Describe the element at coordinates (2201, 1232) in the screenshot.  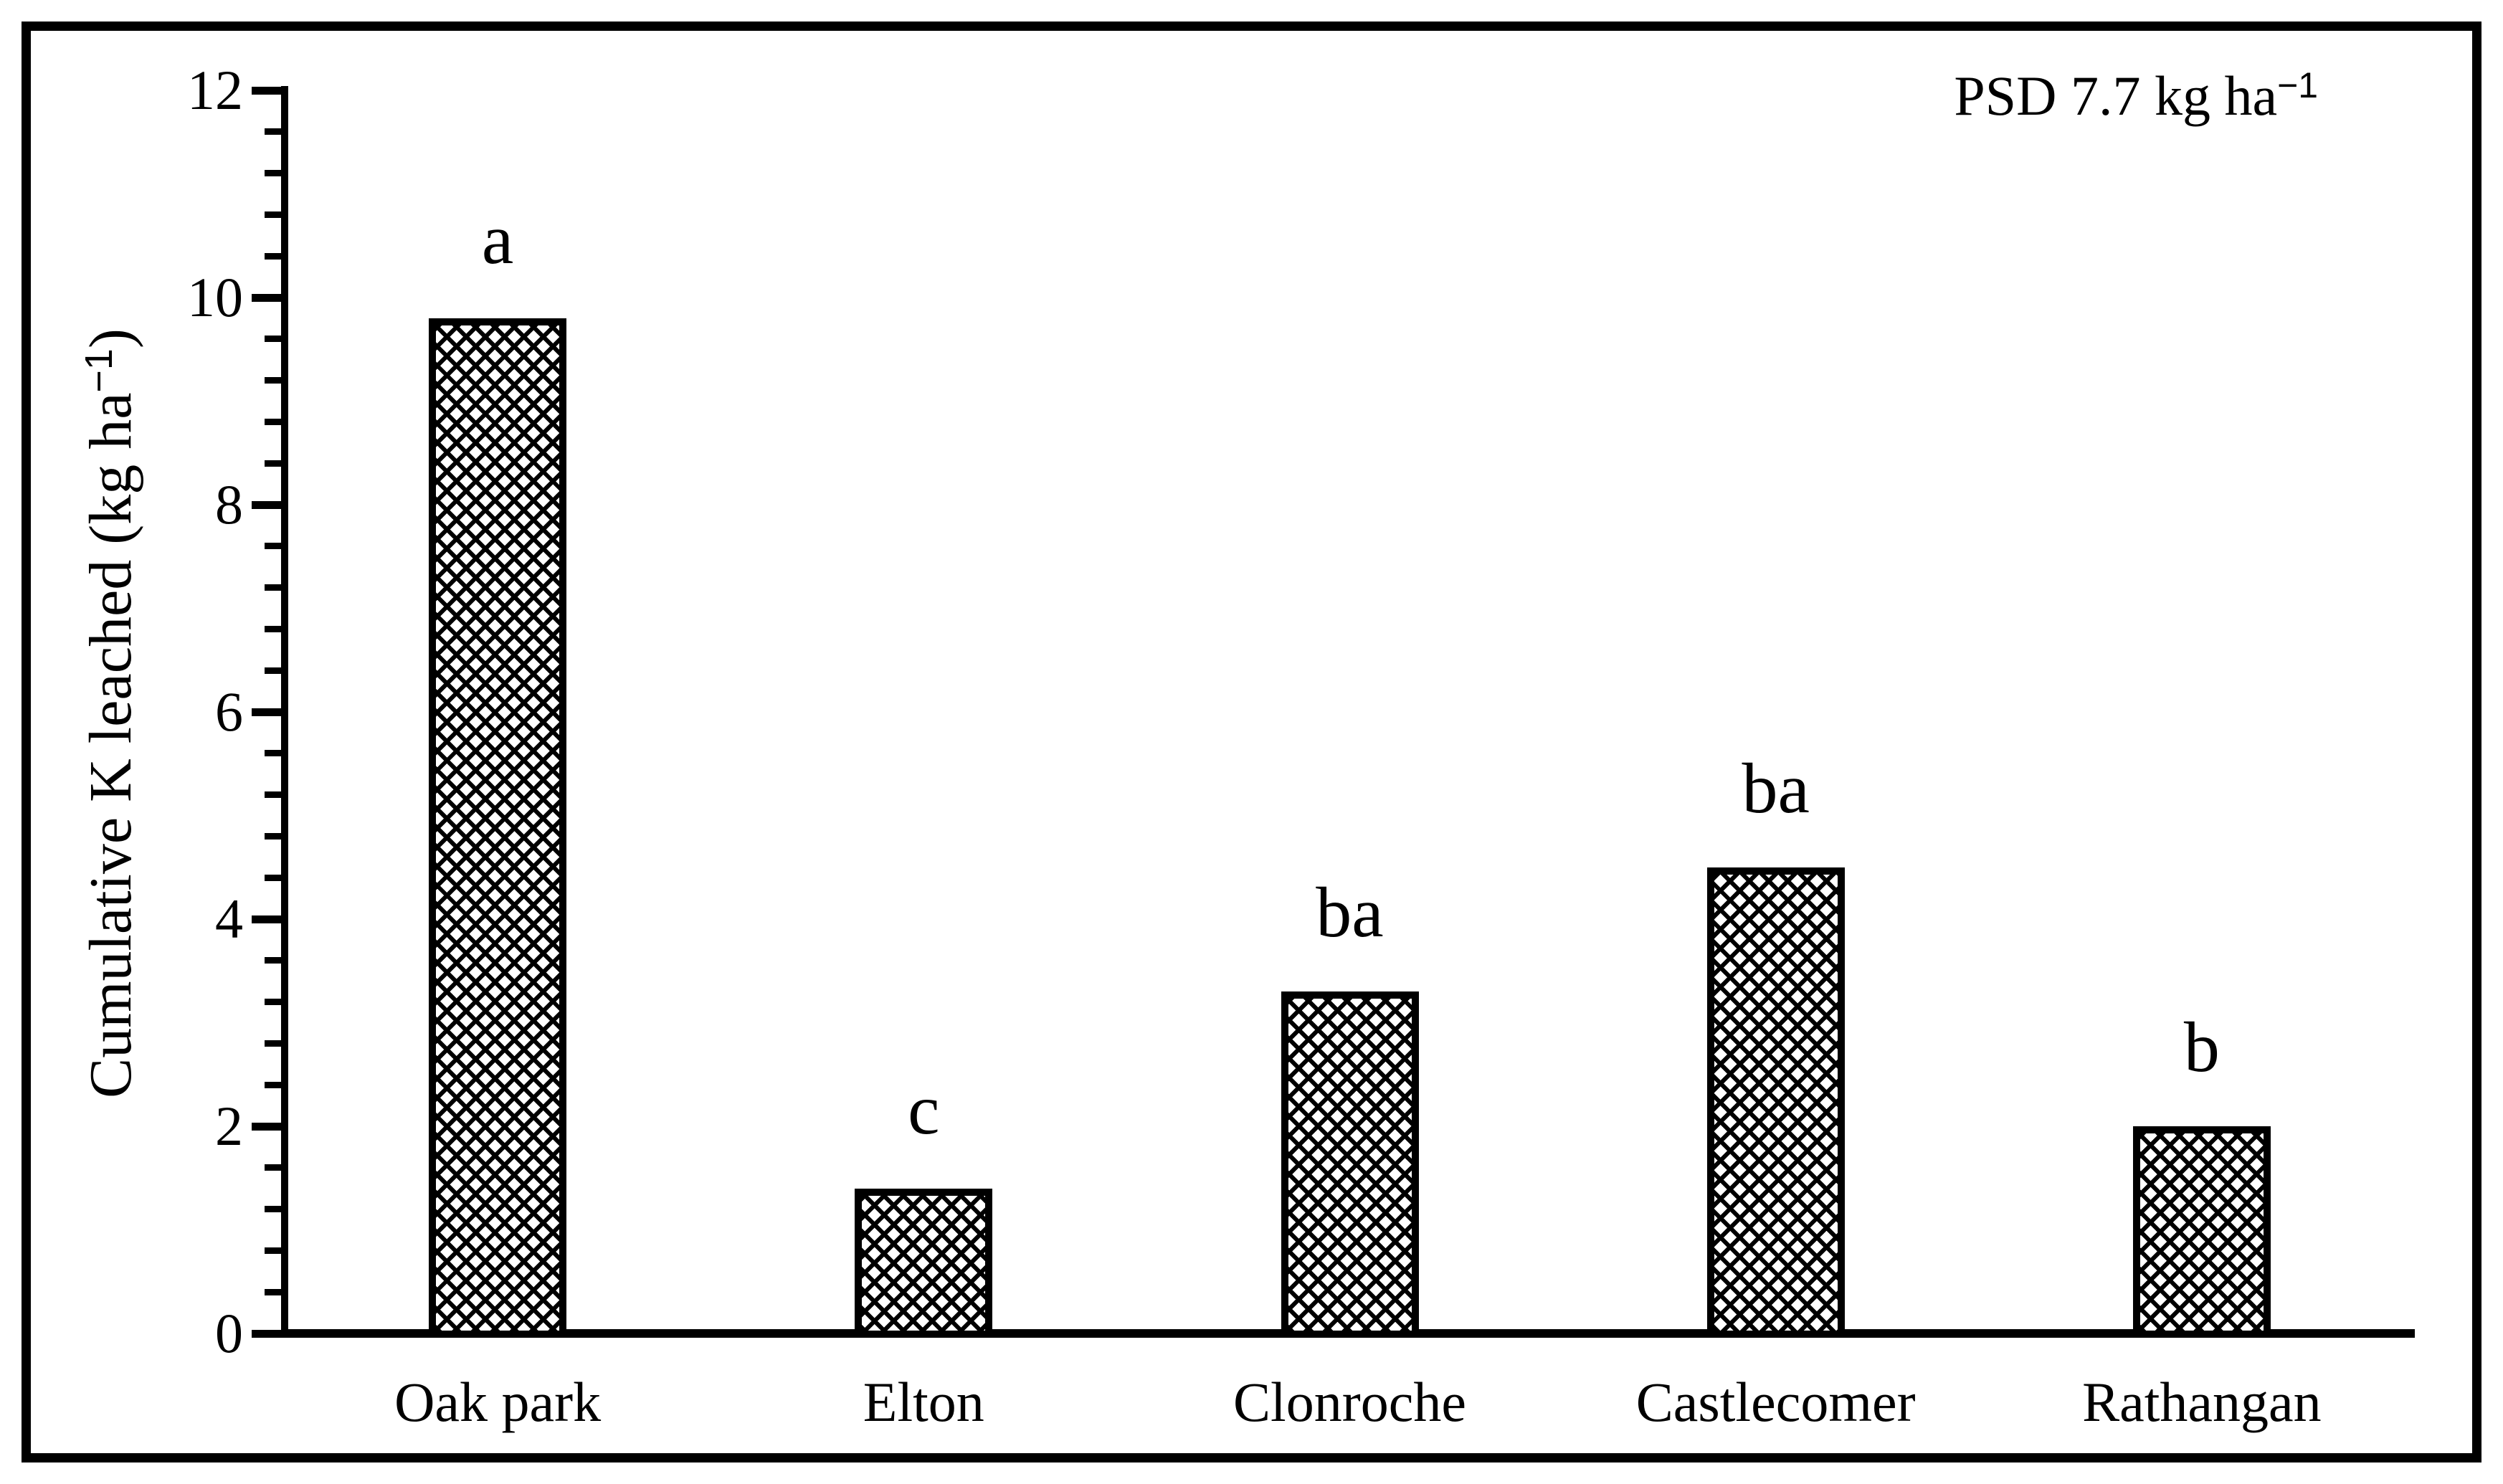
I see `bar-rathangan` at that location.